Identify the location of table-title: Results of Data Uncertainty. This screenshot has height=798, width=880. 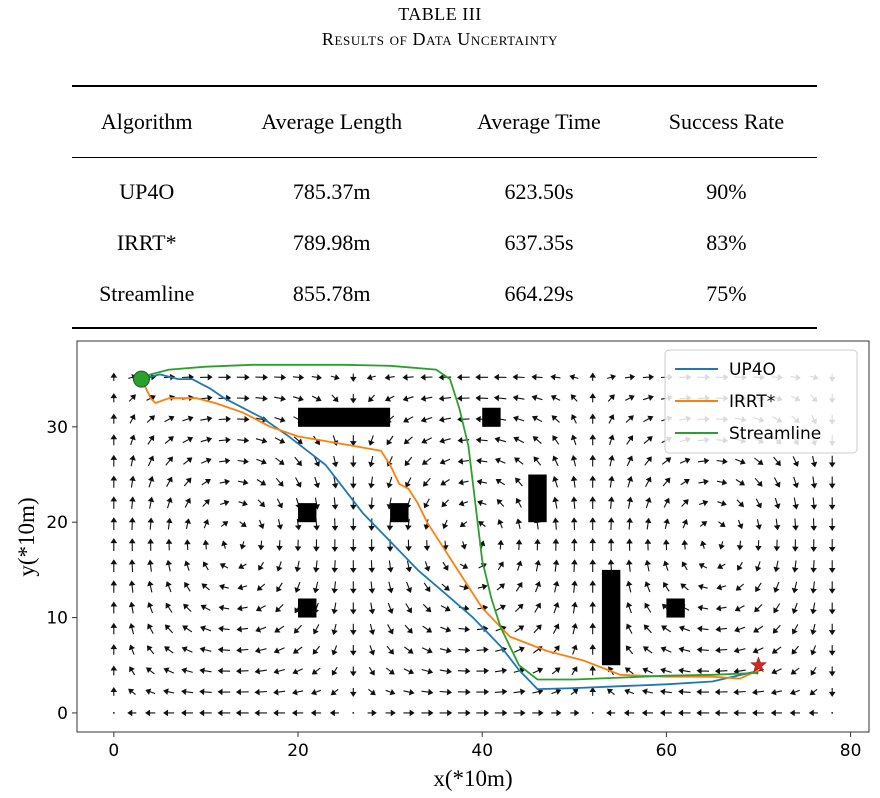
(440, 39).